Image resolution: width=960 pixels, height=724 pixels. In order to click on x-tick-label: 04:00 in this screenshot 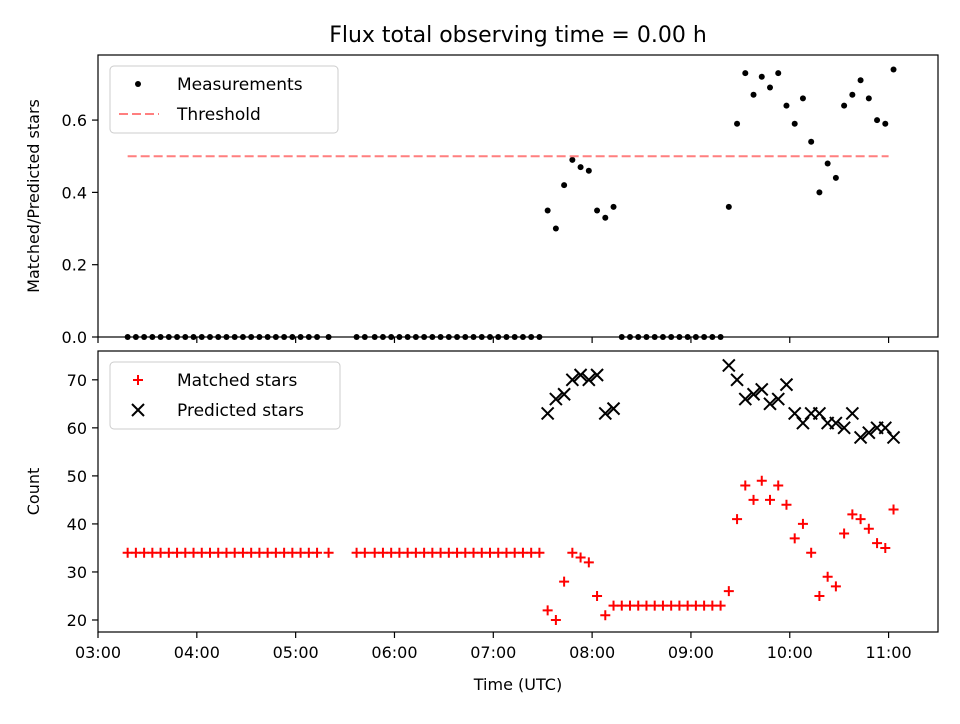, I will do `click(197, 652)`.